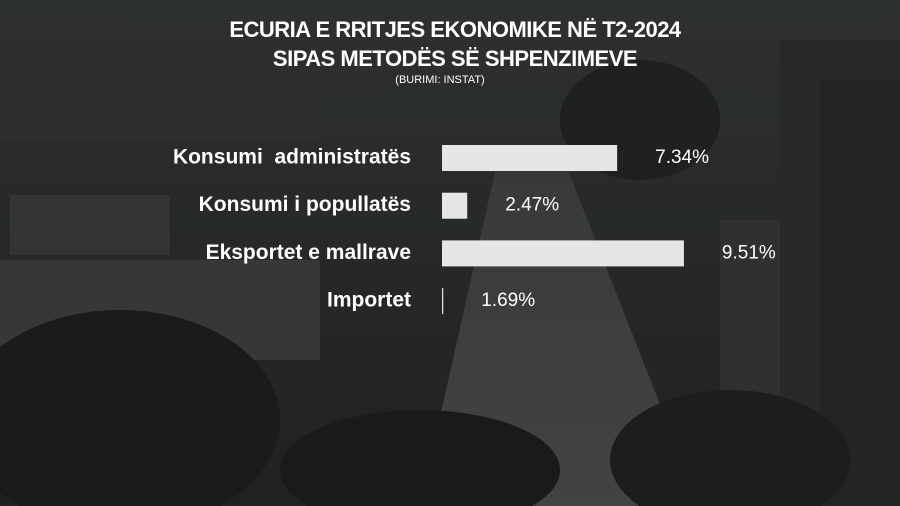 The height and width of the screenshot is (506, 900). What do you see at coordinates (749, 252) in the screenshot?
I see `value-label: 9.51%` at bounding box center [749, 252].